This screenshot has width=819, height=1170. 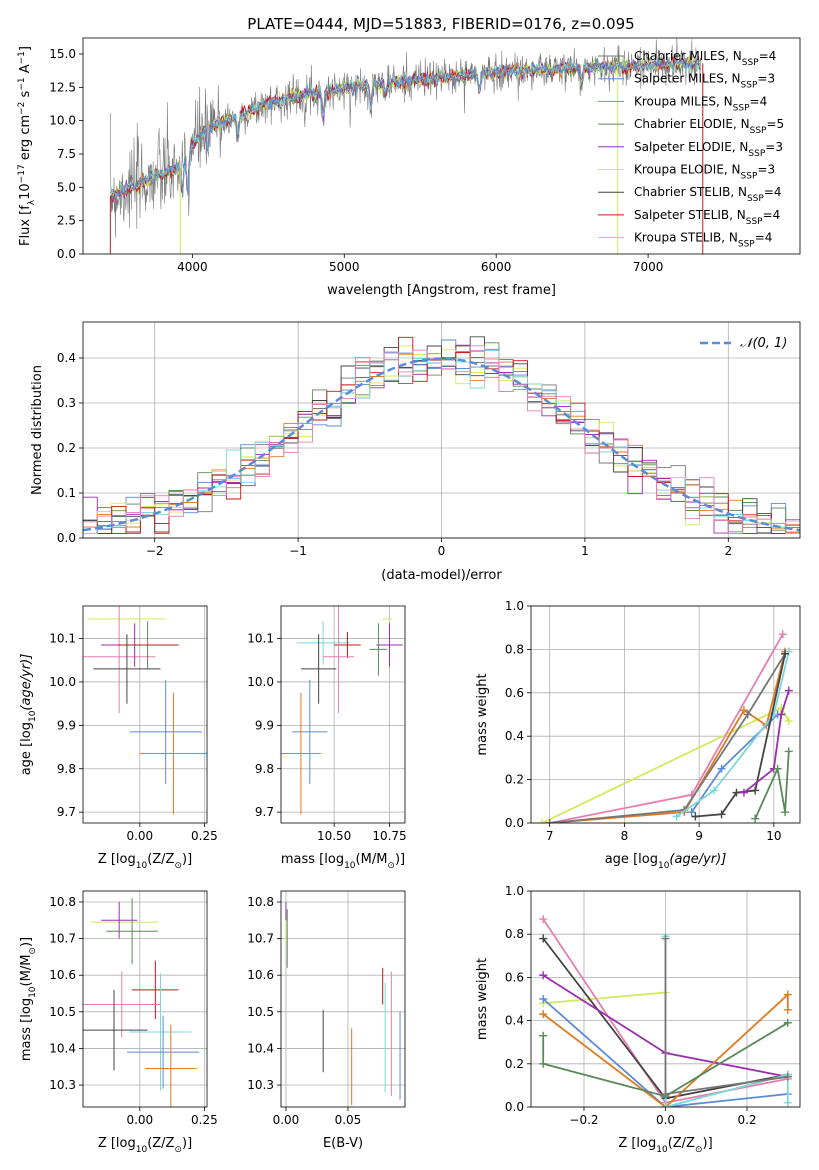 I want to click on x-axis-label: age [log10(age/yr)], so click(x=666, y=861).